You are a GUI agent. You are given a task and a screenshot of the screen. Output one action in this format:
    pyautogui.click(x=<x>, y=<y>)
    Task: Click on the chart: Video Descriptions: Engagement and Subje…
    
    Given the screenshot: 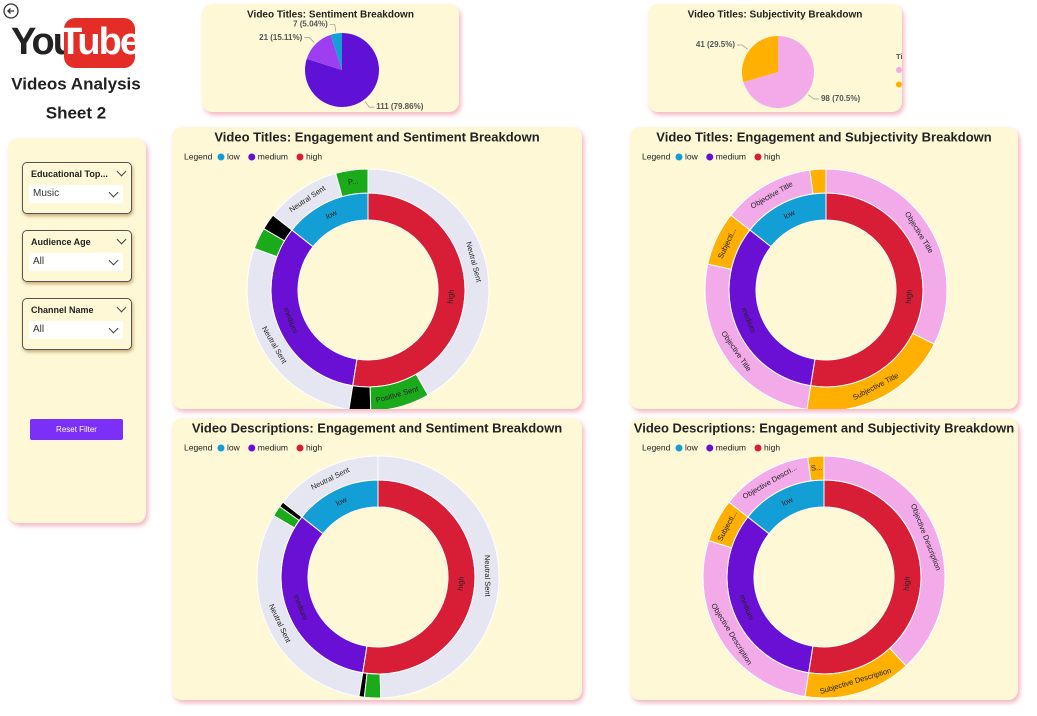 What is the action you would take?
    pyautogui.click(x=824, y=559)
    